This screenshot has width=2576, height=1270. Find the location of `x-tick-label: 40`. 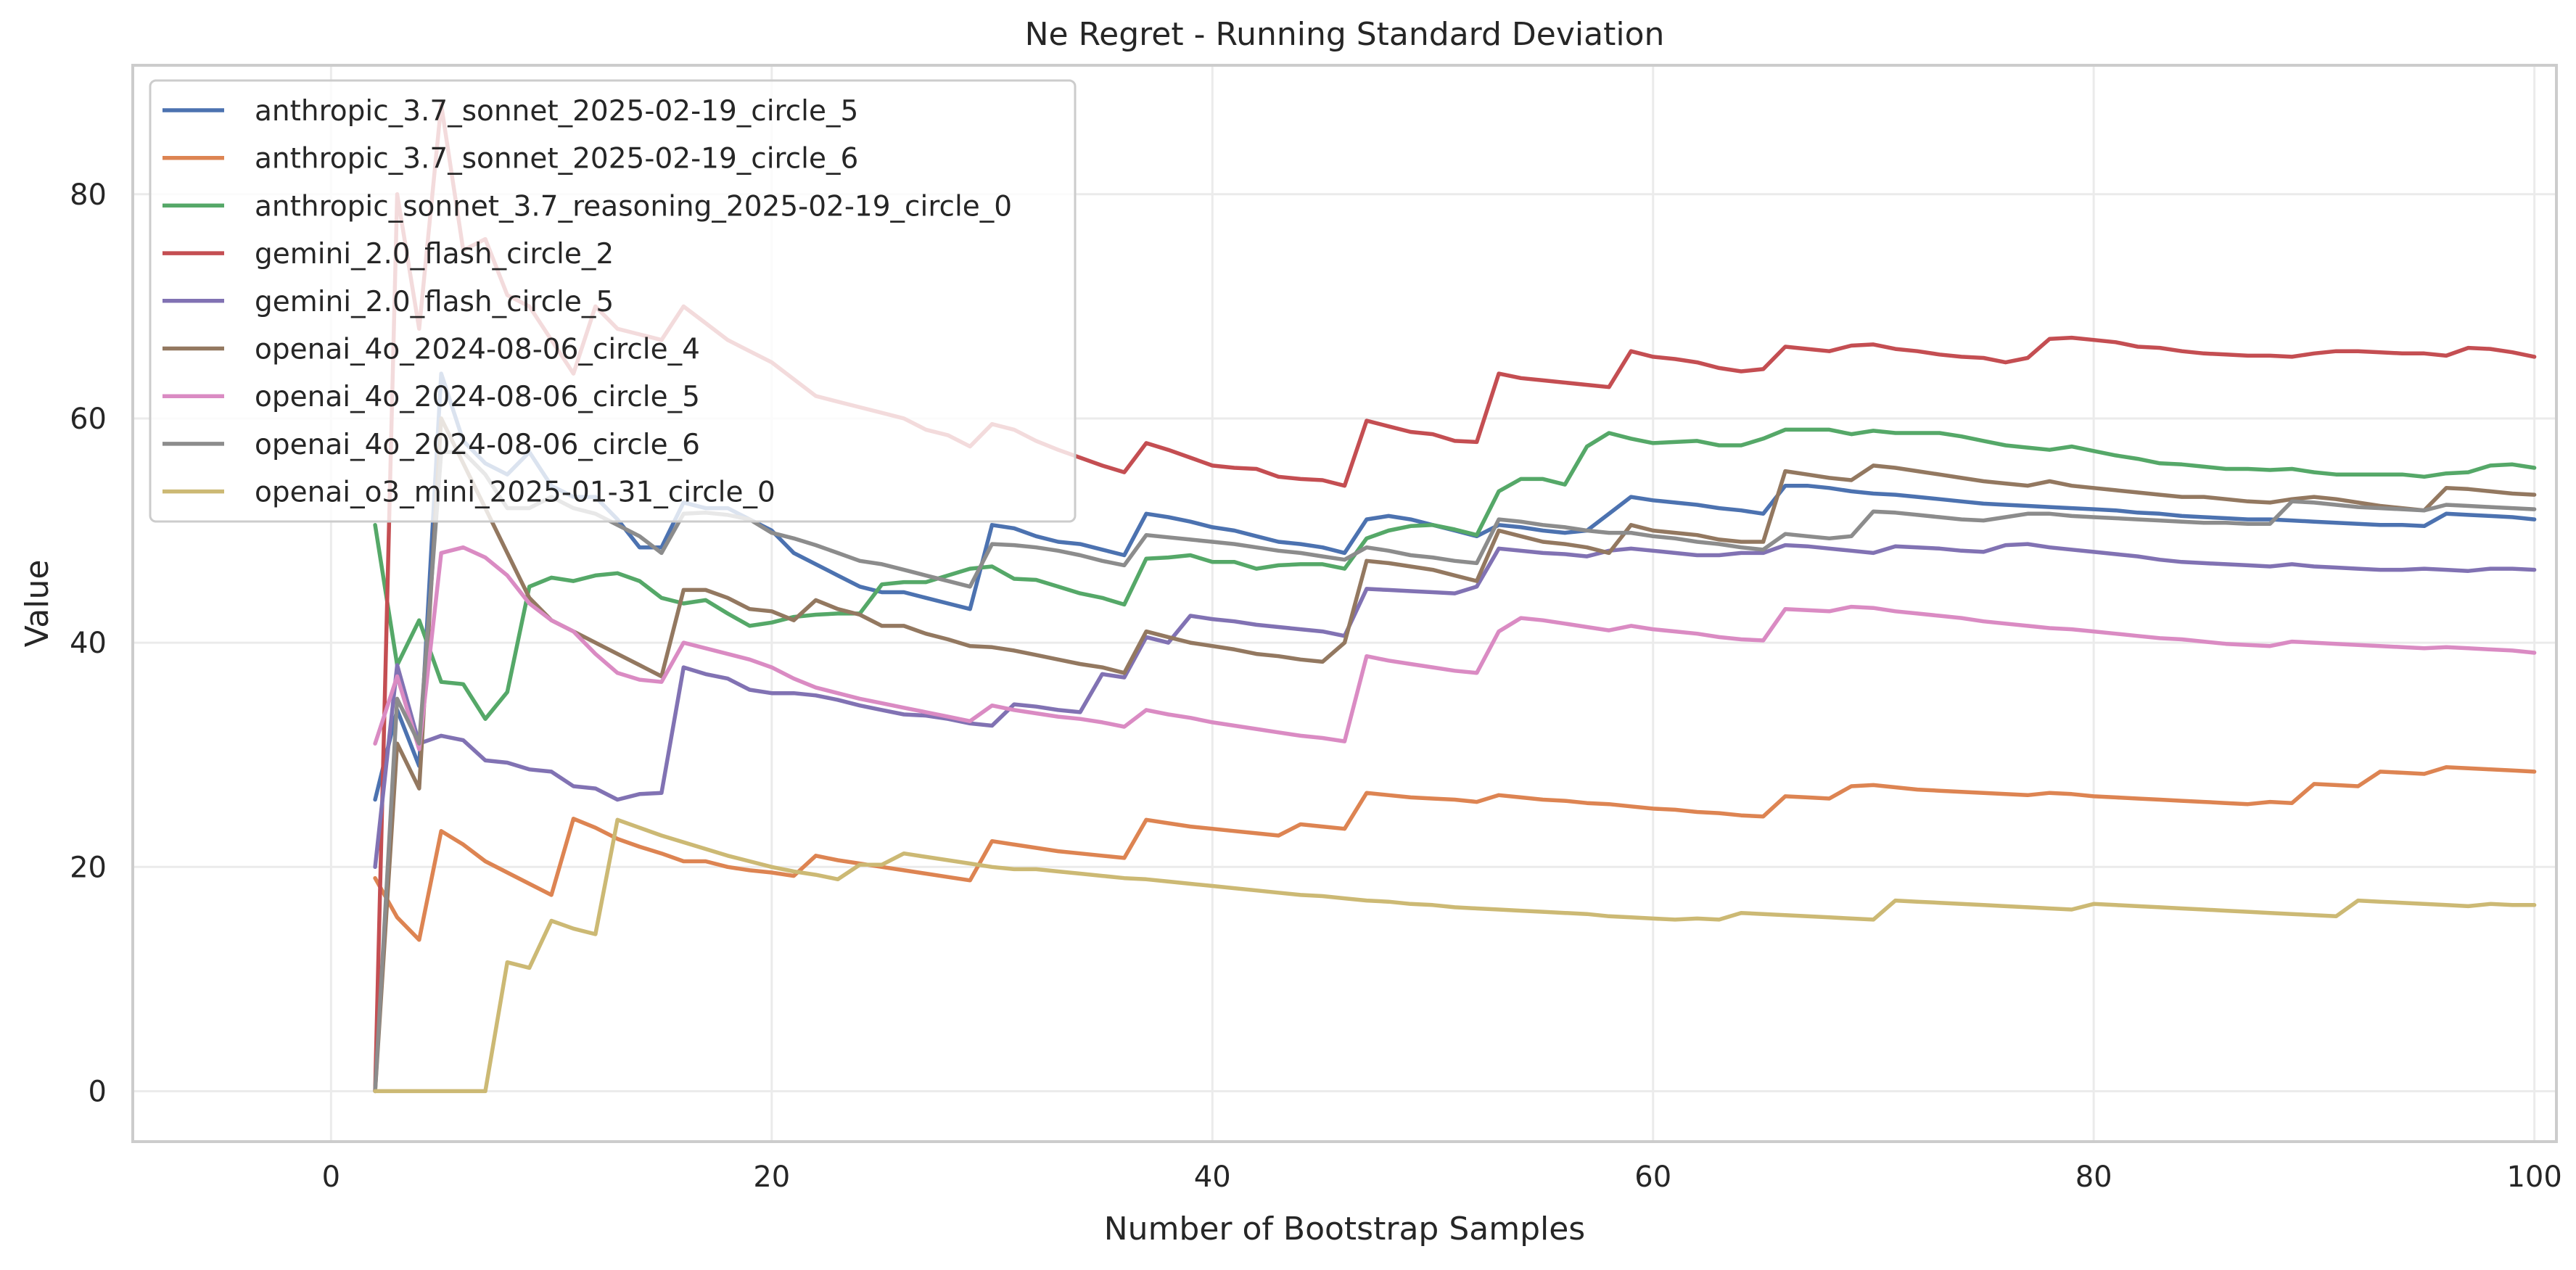

x-tick-label: 40 is located at coordinates (1212, 1177).